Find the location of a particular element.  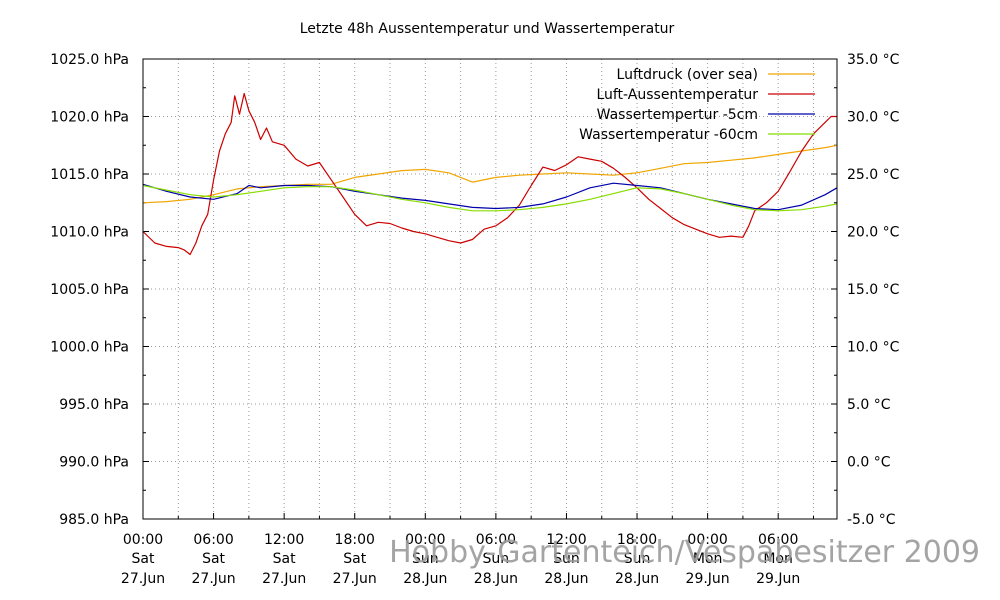

y-left-tick-label: 990.0 hPa is located at coordinates (94, 463).